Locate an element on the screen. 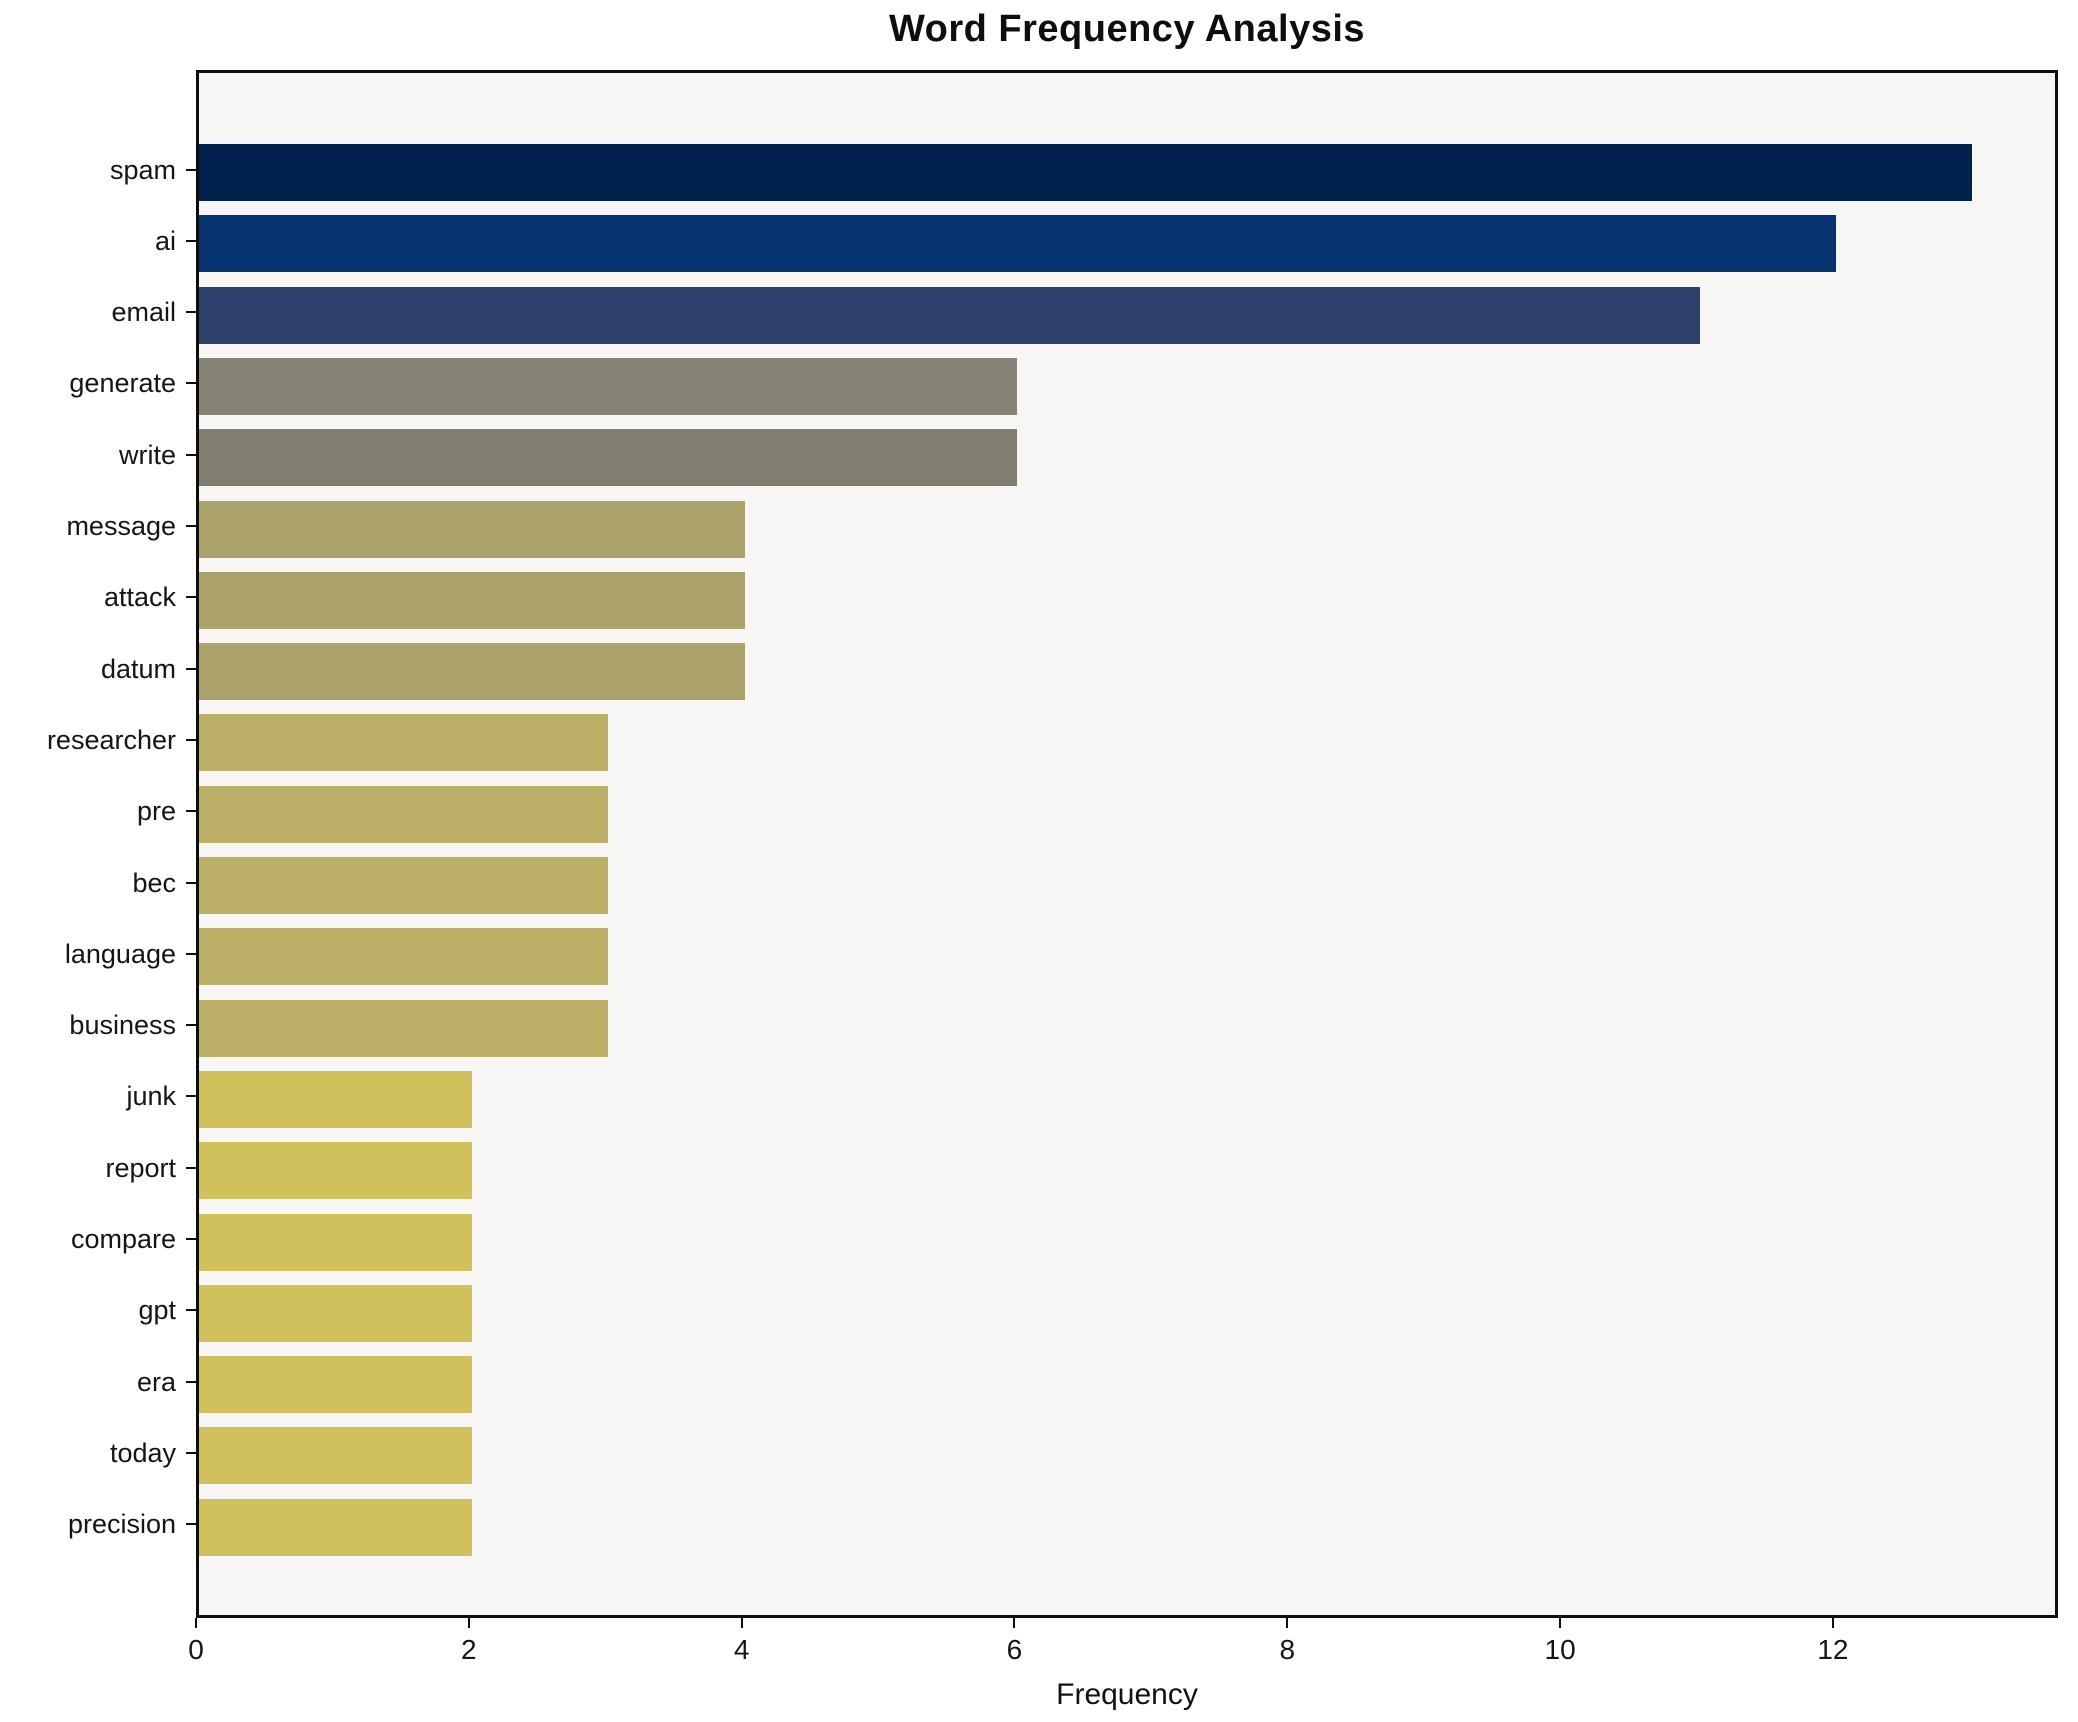  bar-language is located at coordinates (404, 957).